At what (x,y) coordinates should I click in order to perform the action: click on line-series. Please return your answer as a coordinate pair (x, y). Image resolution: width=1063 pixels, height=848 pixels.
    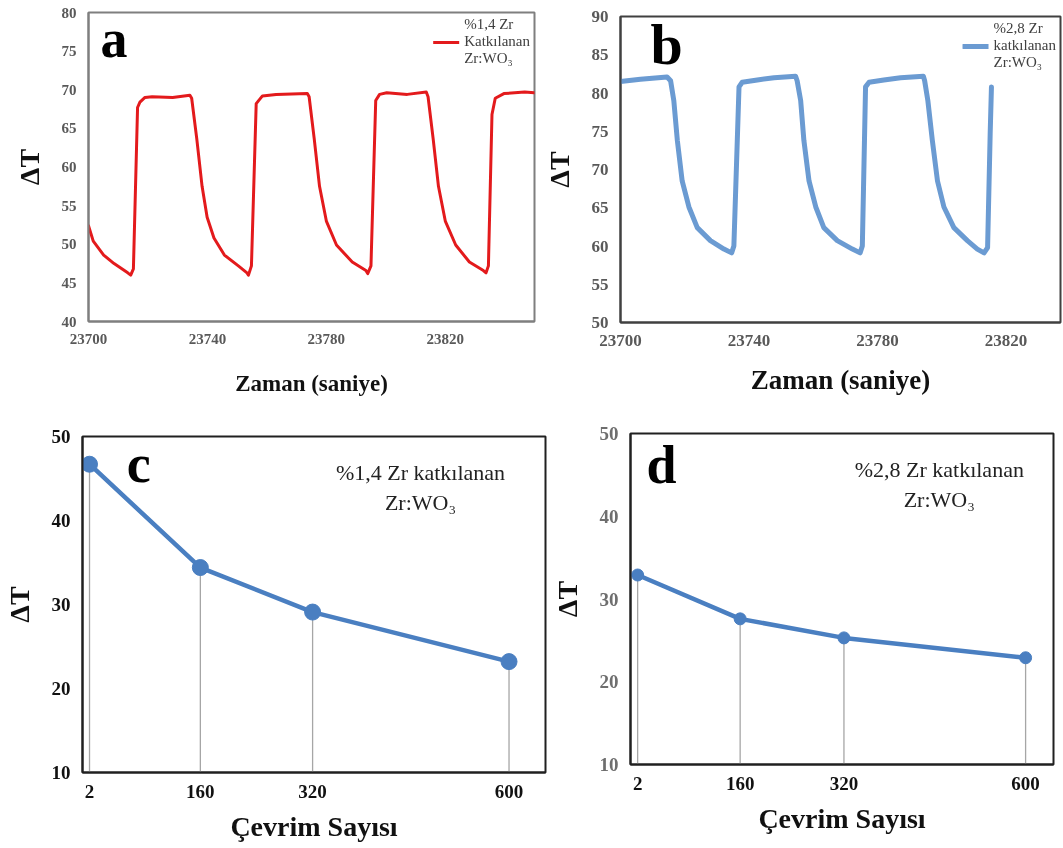
    Looking at the image, I should click on (311, 183).